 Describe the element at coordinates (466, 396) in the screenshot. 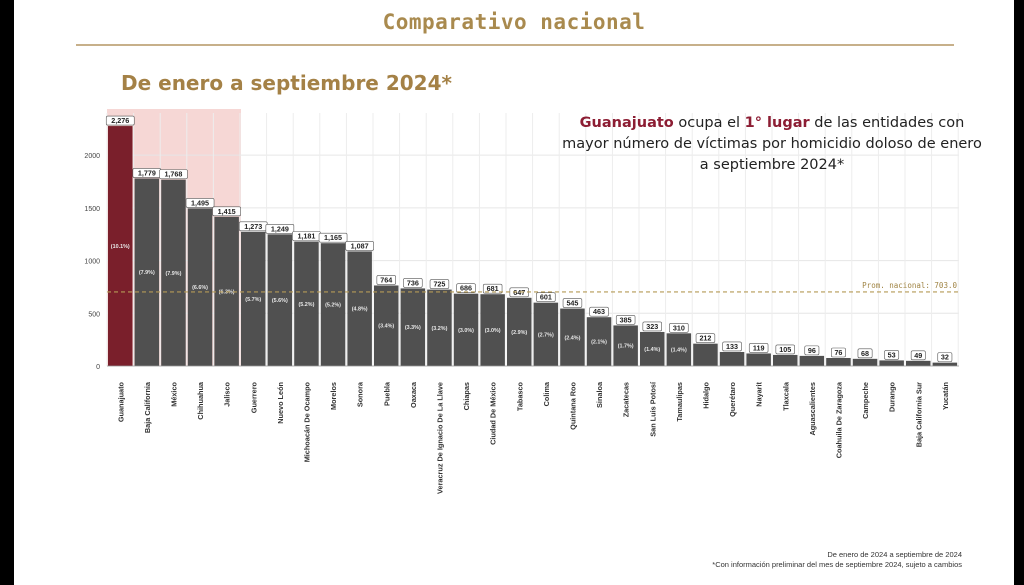

I see `category-label: Chiapas` at that location.